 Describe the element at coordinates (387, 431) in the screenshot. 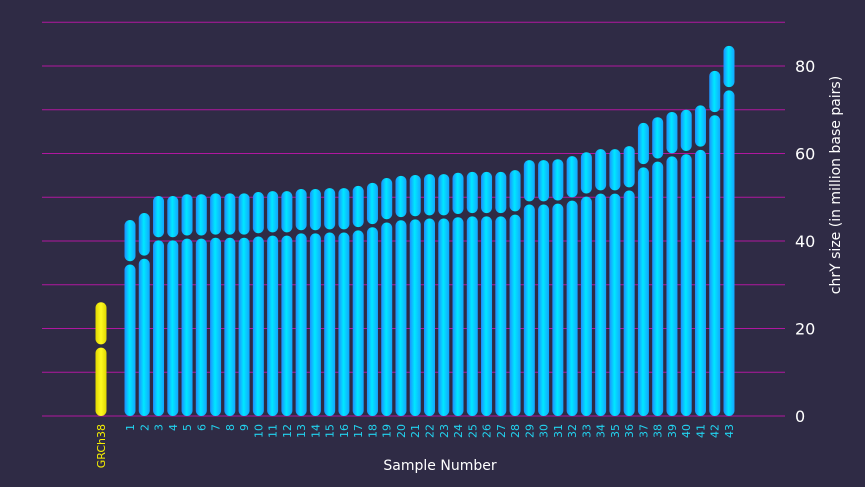

I see `x-tick-label: 19` at that location.